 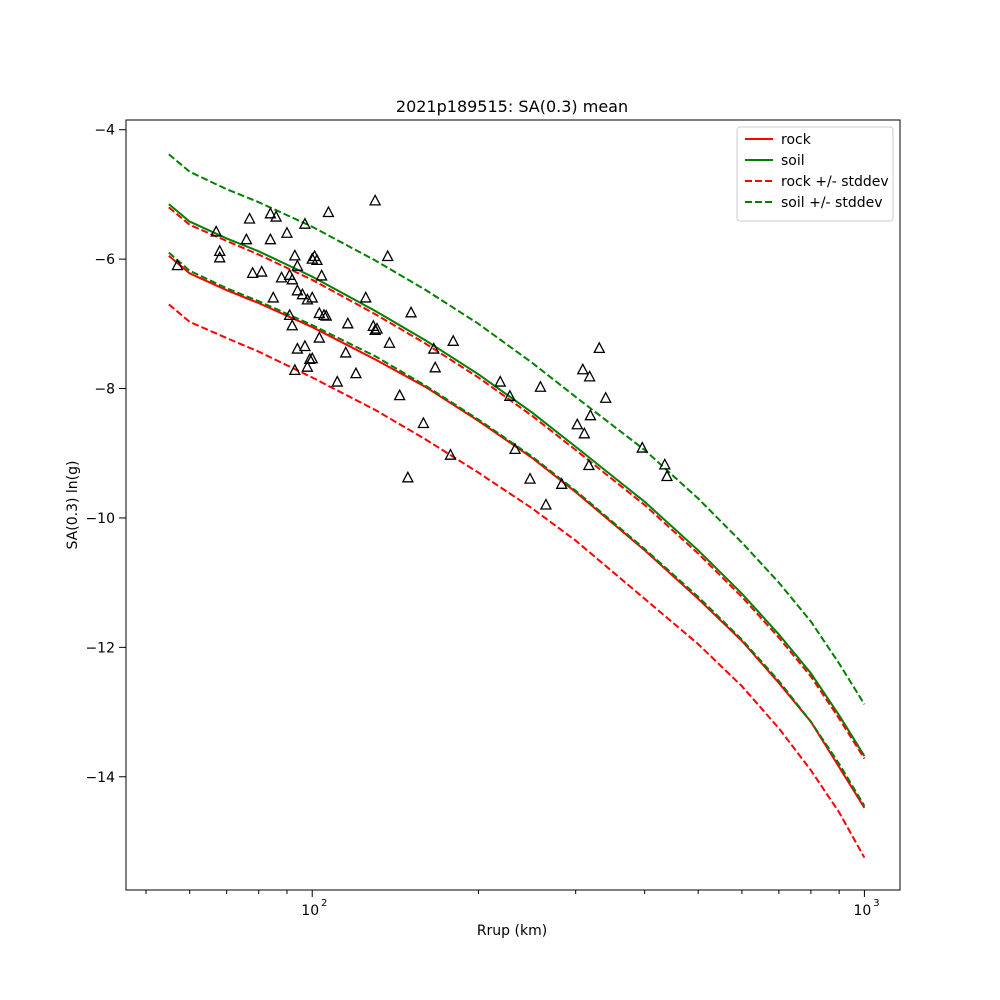 I want to click on y-axis-title: SA(0.3) ln(g), so click(x=73, y=505).